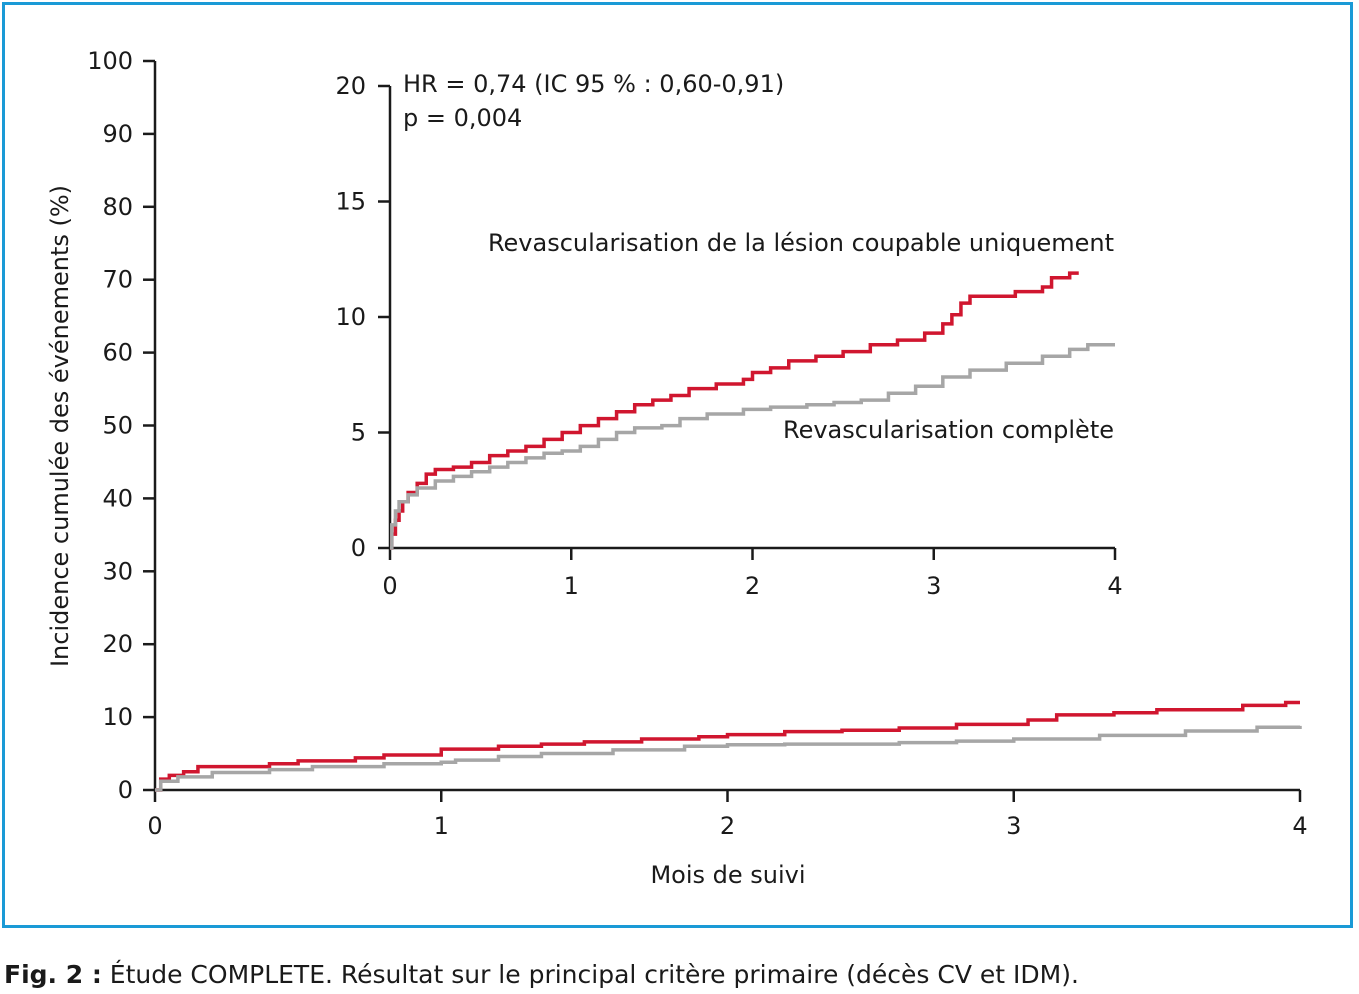  Describe the element at coordinates (358, 548) in the screenshot. I see `inset-y-tick-label: 0` at that location.